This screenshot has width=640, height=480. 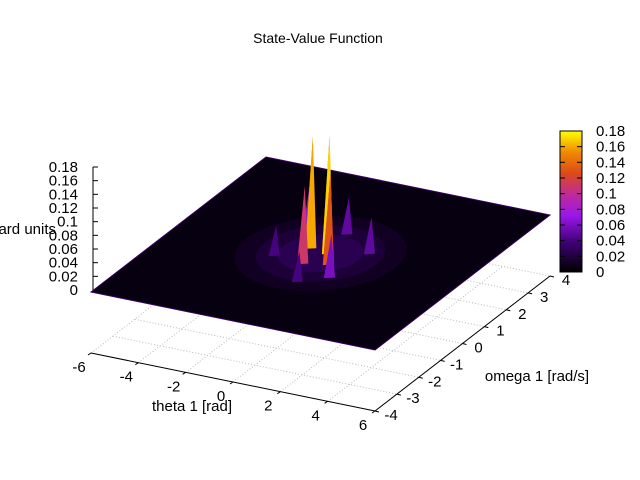 I want to click on z-tick-label: 0.1, so click(x=67, y=222).